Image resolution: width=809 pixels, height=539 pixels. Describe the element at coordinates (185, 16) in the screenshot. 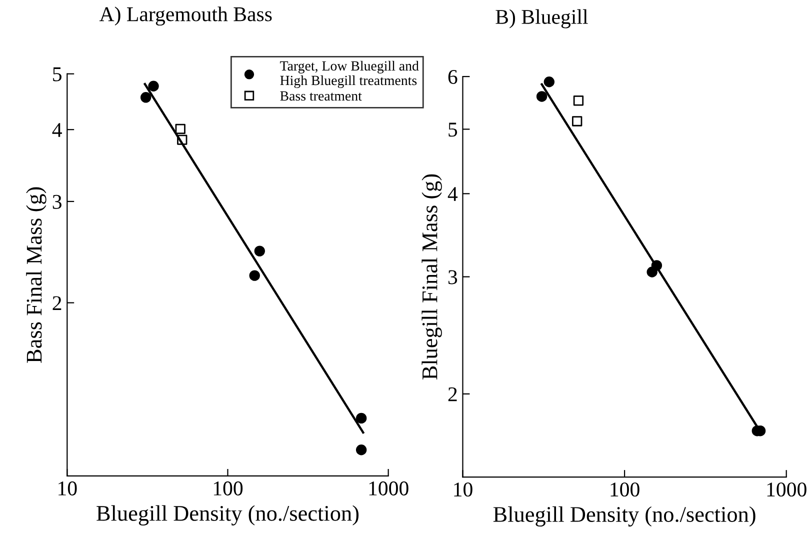

I see `chart-title: A) Largemouth Bass` at that location.